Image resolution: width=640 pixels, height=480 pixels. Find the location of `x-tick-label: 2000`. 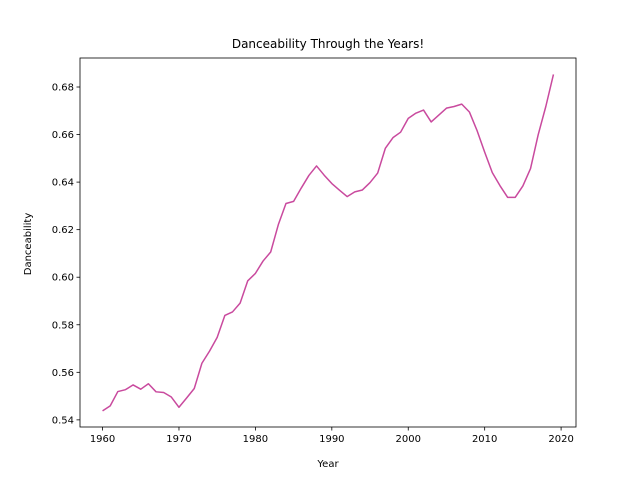

x-tick-label: 2000 is located at coordinates (408, 439).